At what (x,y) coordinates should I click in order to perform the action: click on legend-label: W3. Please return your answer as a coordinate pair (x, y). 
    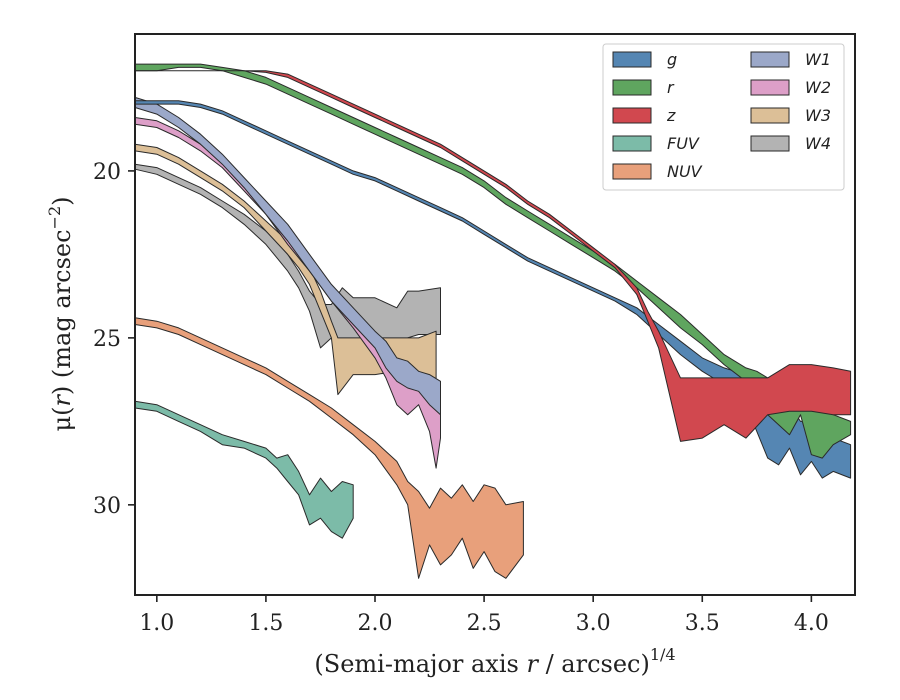
    Looking at the image, I should click on (818, 115).